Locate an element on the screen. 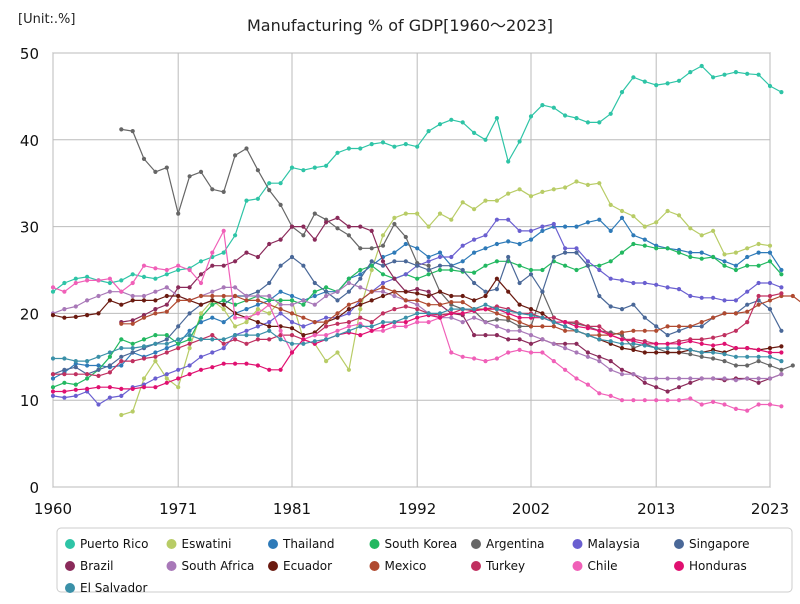 The width and height of the screenshot is (800, 604). chart-title: Manufacturing % of GDP[1960～2023] is located at coordinates (400, 25).